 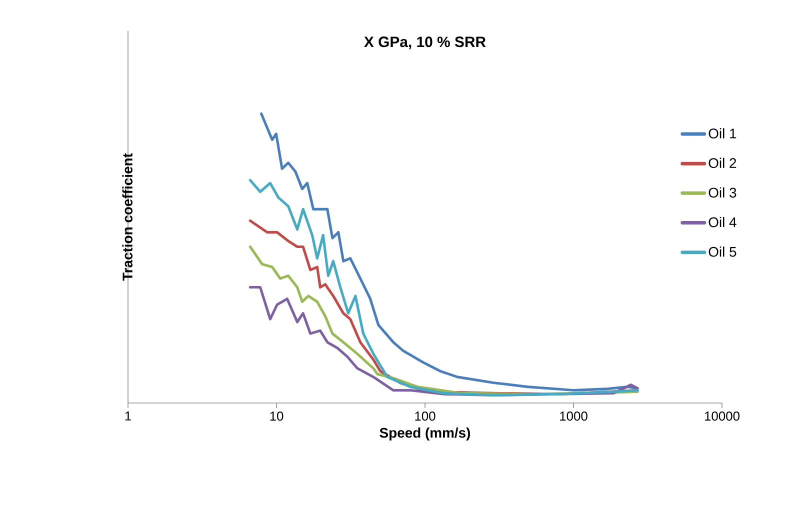 What do you see at coordinates (722, 192) in the screenshot?
I see `legend-label: Oil 3` at bounding box center [722, 192].